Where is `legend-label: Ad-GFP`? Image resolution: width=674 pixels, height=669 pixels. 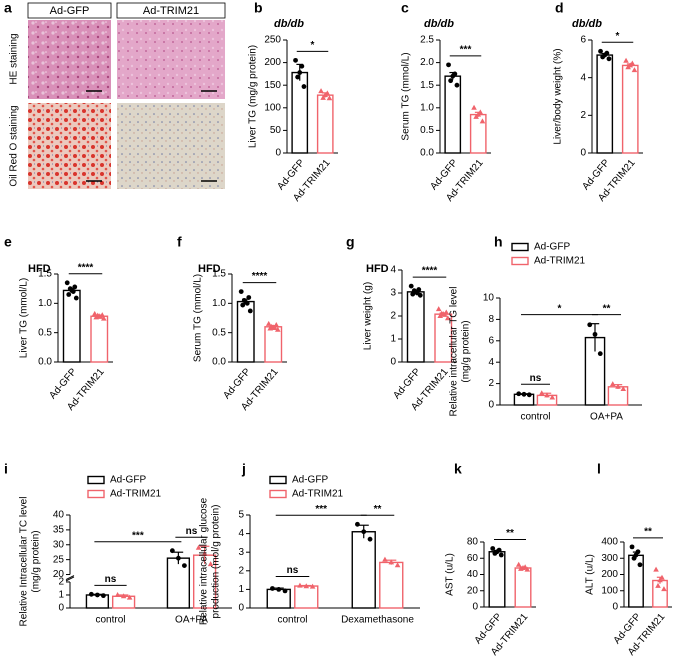
legend-label: Ad-GFP is located at coordinates (128, 480).